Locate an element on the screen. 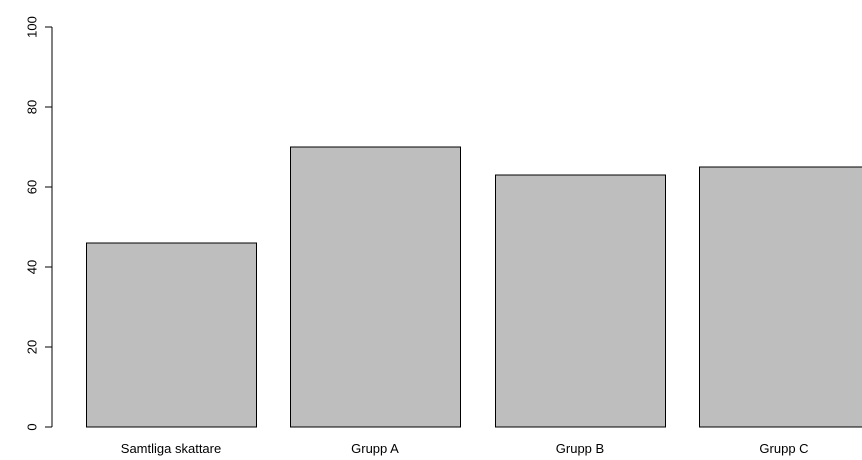  y-tick-label: 60 is located at coordinates (32, 187).